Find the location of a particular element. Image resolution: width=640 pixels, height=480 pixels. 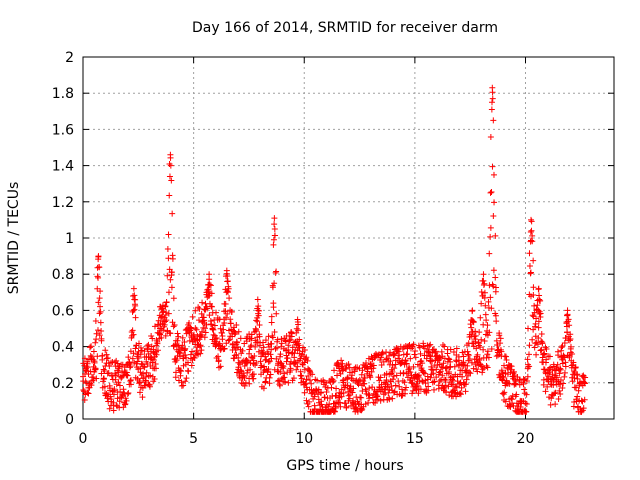

x-tick-labels: 0 5 10 15 20 is located at coordinates (307, 439).